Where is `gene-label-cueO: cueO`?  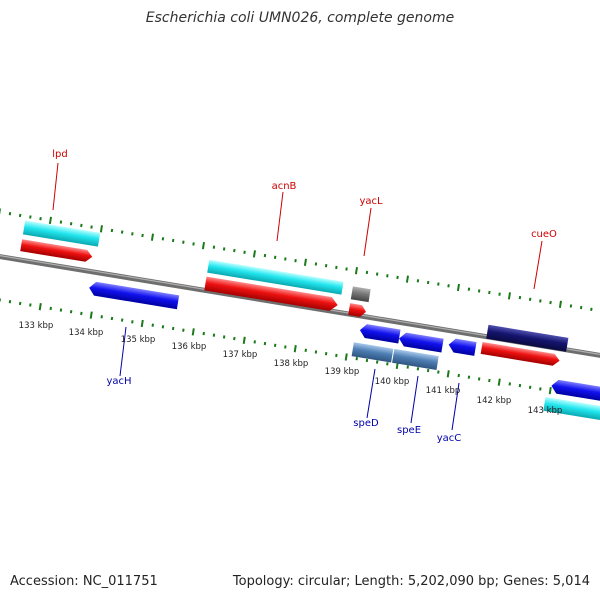
gene-label-cueO: cueO is located at coordinates (544, 234).